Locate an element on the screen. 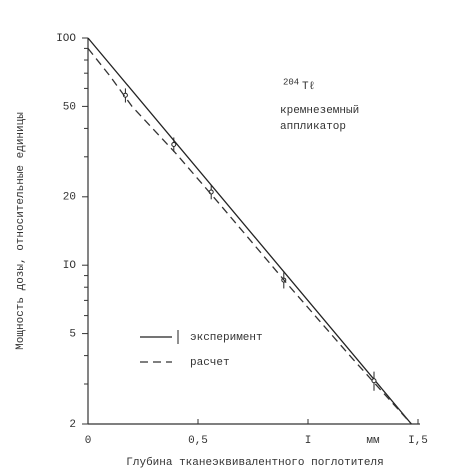 The width and height of the screenshot is (456, 474). x-axis-label: Глубина тканеэквивалентного поглотителя is located at coordinates (254, 462).